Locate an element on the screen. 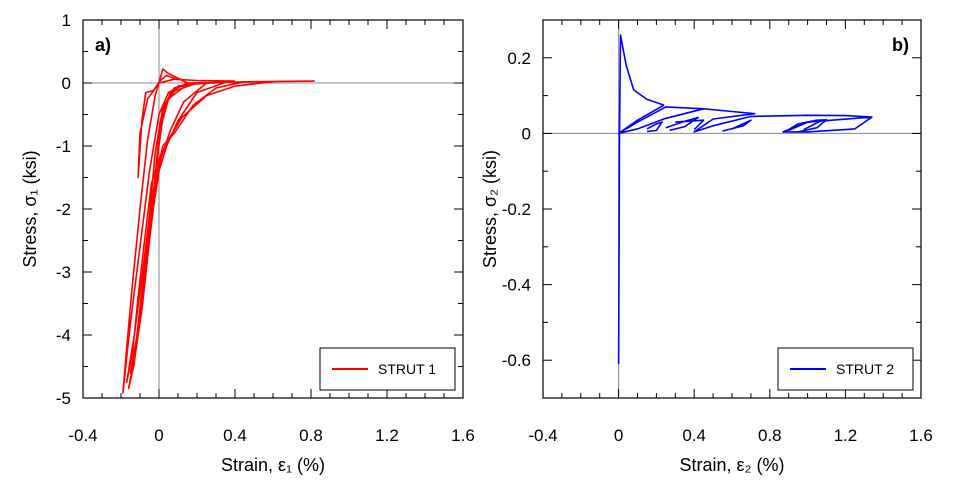 Image resolution: width=960 pixels, height=485 pixels. right-y-tick-label: -0.6 is located at coordinates (516, 360).